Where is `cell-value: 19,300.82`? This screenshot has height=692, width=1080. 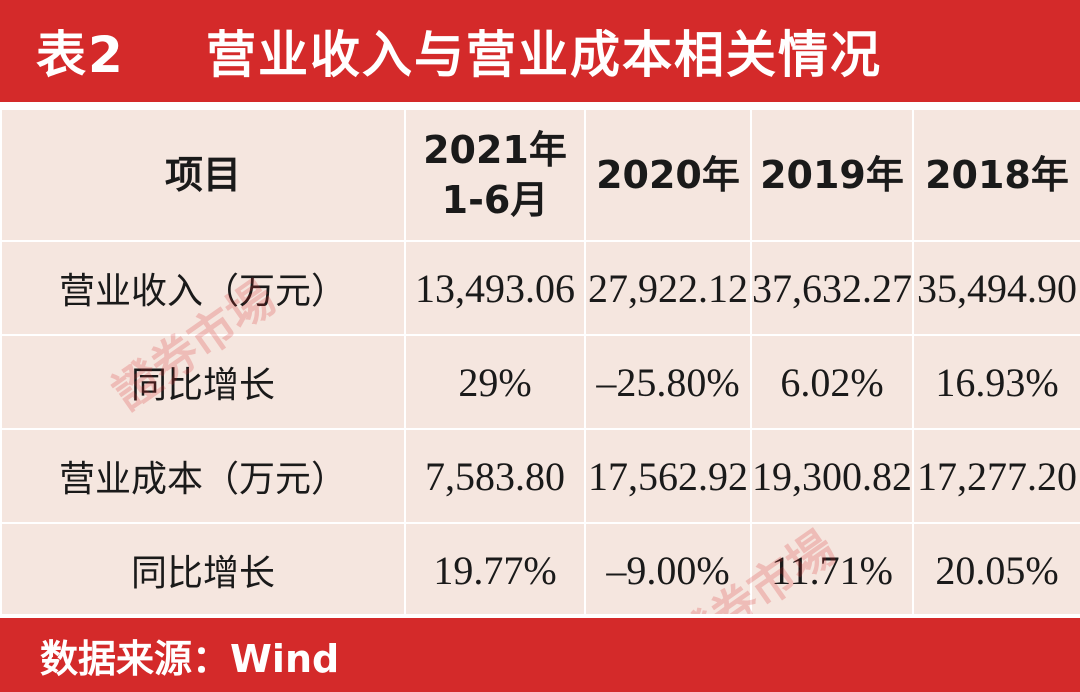
cell-value: 19,300.82 is located at coordinates (832, 476).